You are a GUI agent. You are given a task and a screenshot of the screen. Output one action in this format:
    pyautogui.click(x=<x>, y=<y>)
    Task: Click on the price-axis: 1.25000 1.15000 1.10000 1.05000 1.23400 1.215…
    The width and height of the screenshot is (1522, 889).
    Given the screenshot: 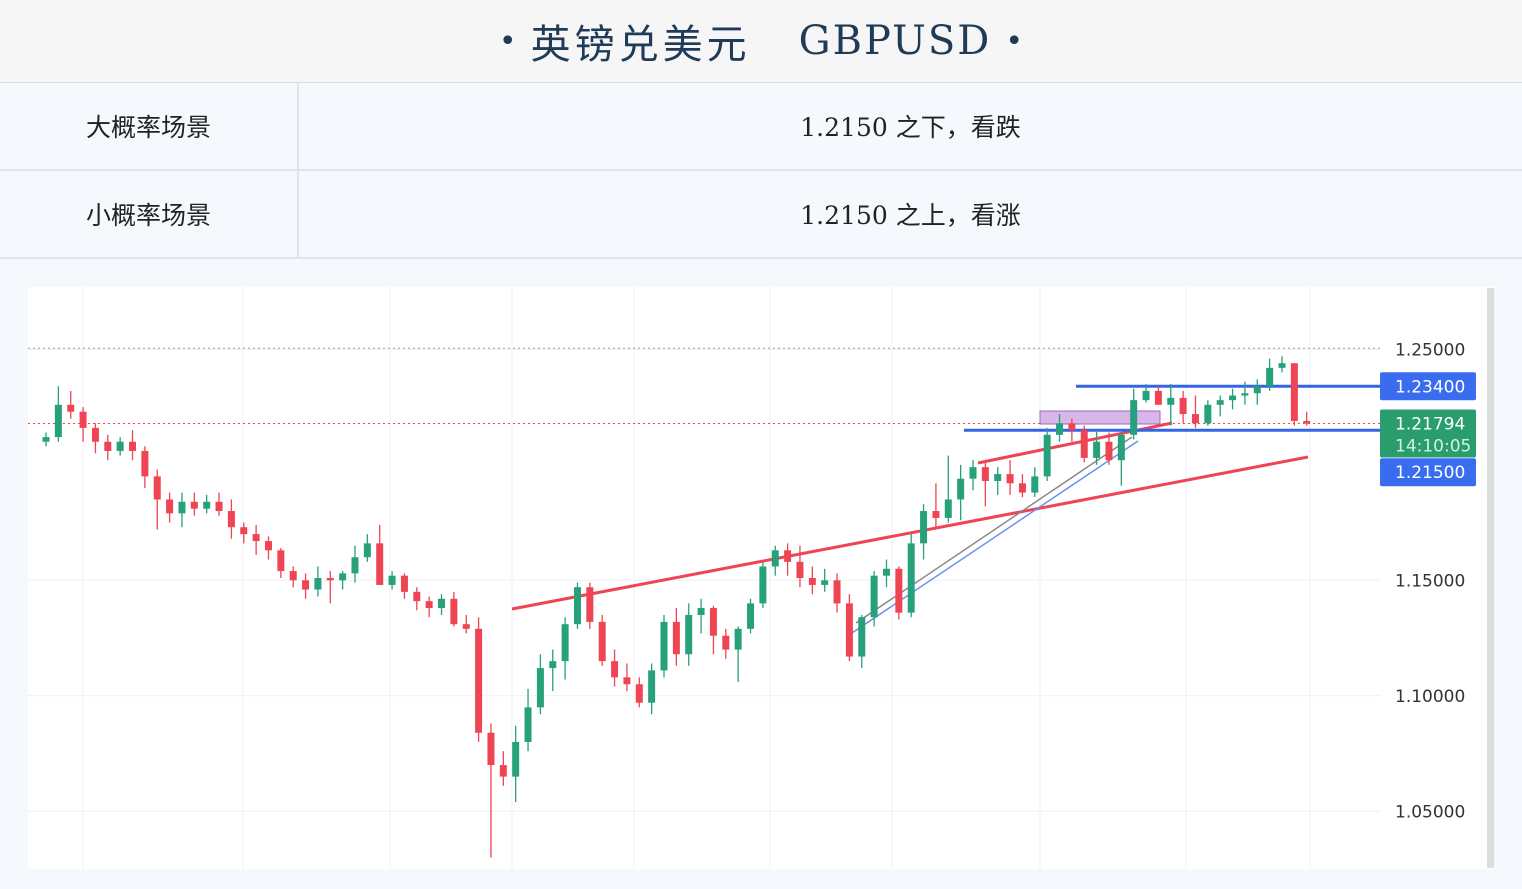 What is the action you would take?
    pyautogui.click(x=1428, y=581)
    